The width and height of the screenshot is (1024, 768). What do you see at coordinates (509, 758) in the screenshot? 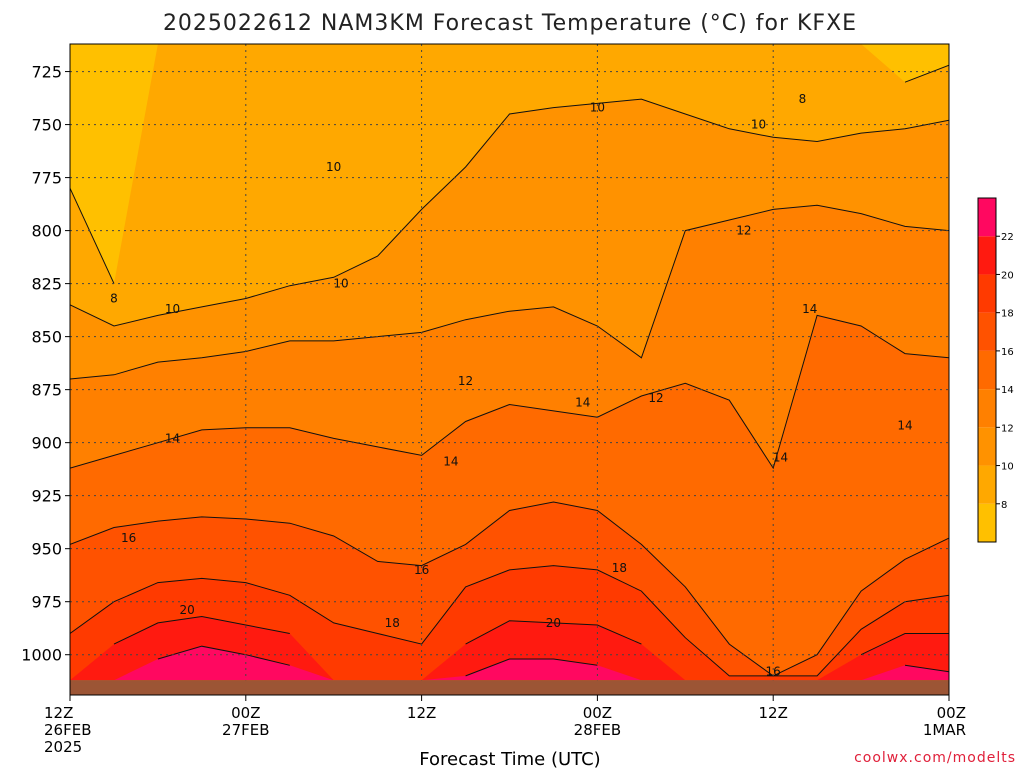
I see `x-axis-label: Forecast Time (UTC)` at bounding box center [509, 758].